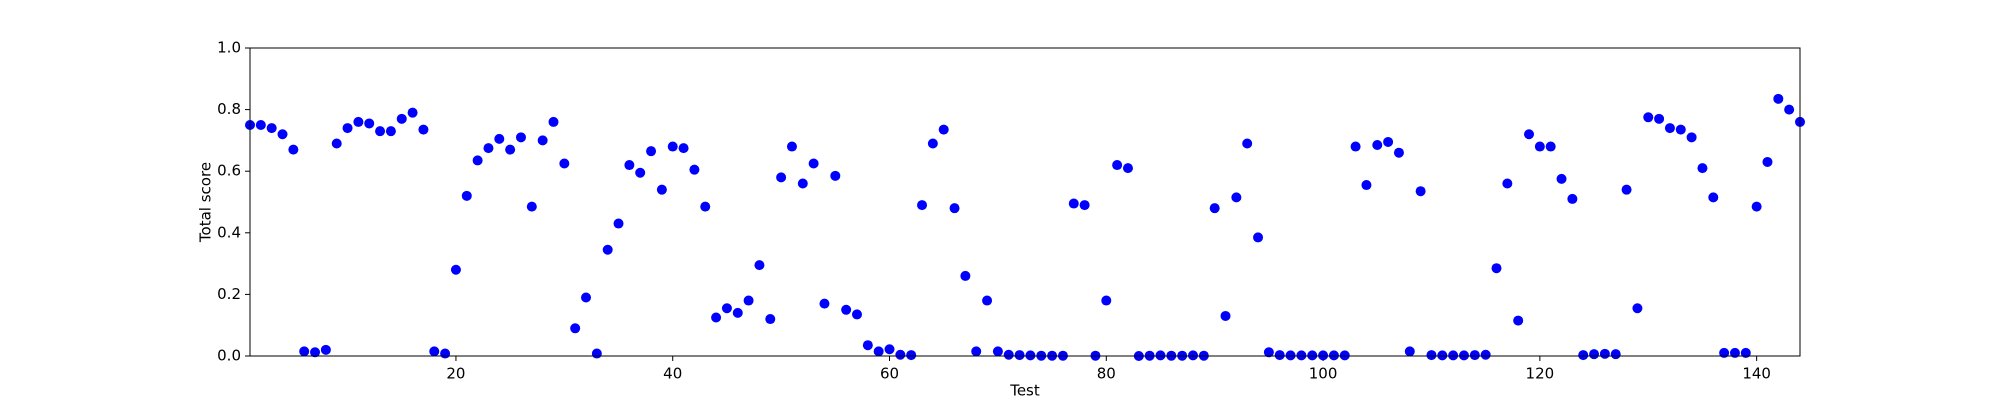 Image resolution: width=2000 pixels, height=400 pixels. What do you see at coordinates (455, 374) in the screenshot?
I see `x-tick-label: 20` at bounding box center [455, 374].